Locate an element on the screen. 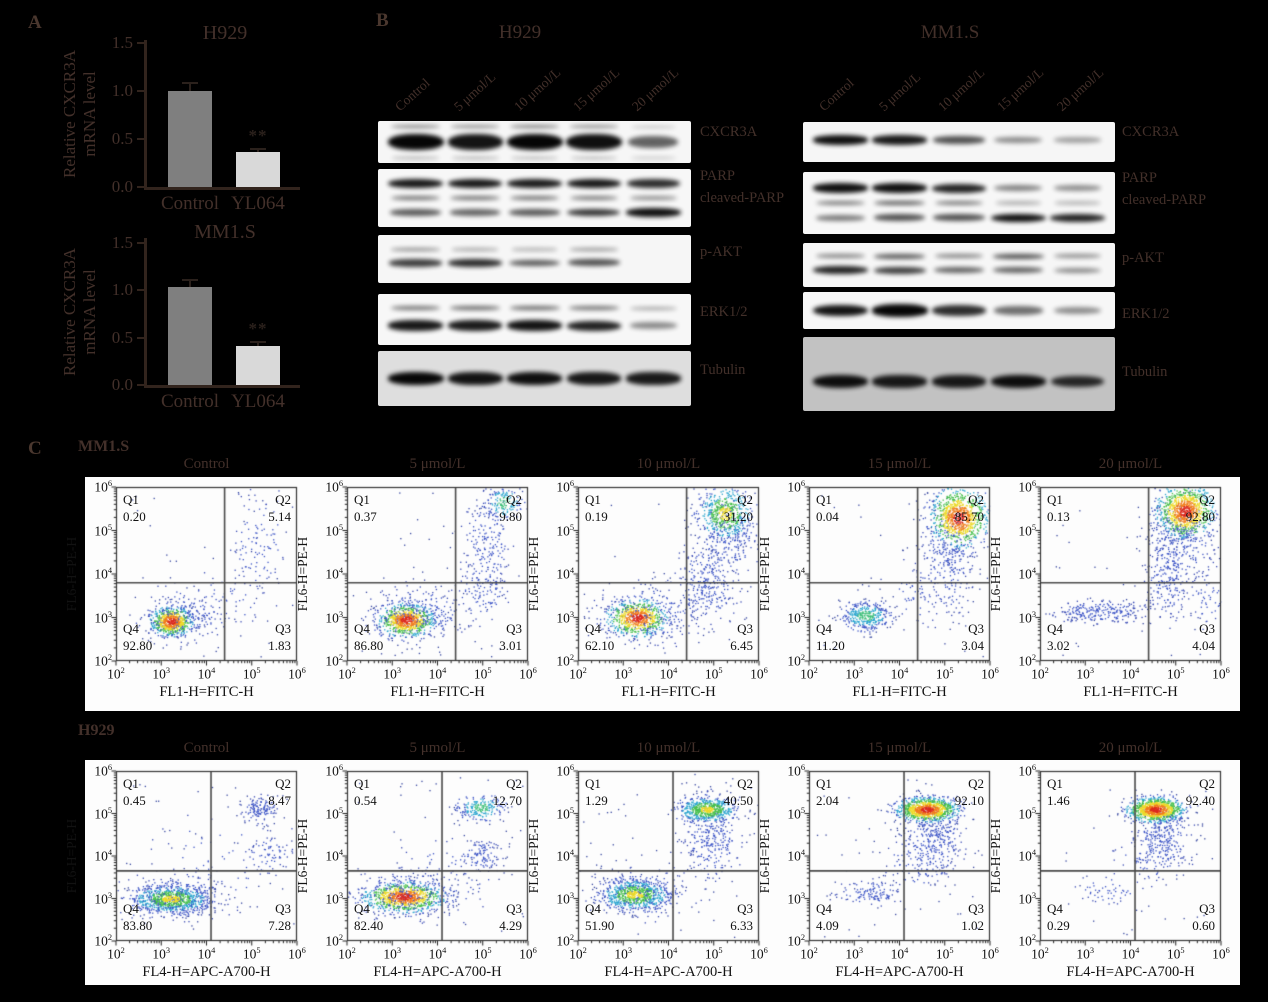  blot-lane-label: 5 μmol/L is located at coordinates (899, 91).